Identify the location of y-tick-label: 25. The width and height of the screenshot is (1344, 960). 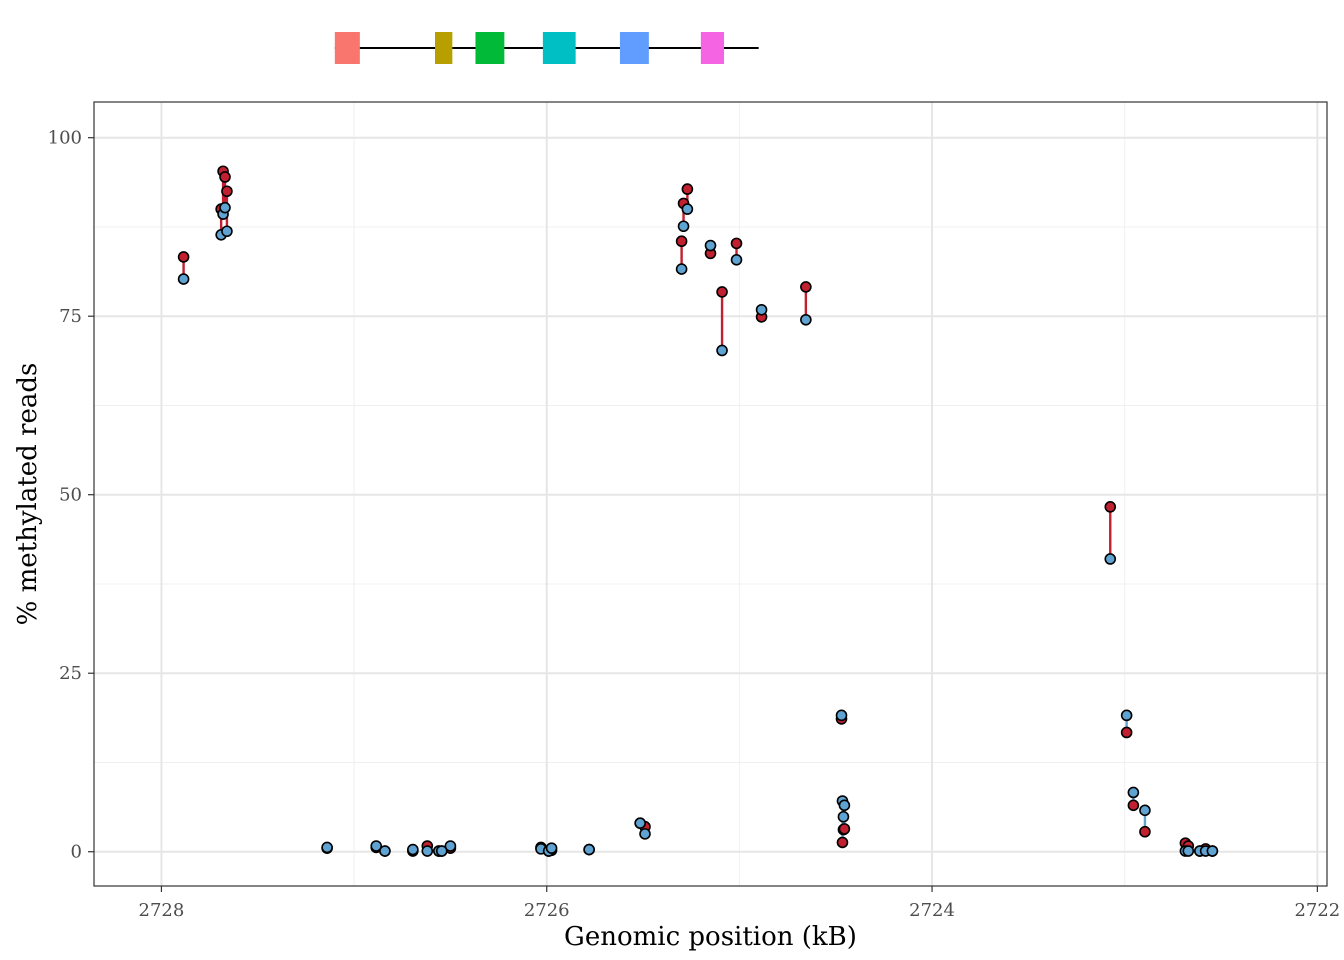
(70, 673).